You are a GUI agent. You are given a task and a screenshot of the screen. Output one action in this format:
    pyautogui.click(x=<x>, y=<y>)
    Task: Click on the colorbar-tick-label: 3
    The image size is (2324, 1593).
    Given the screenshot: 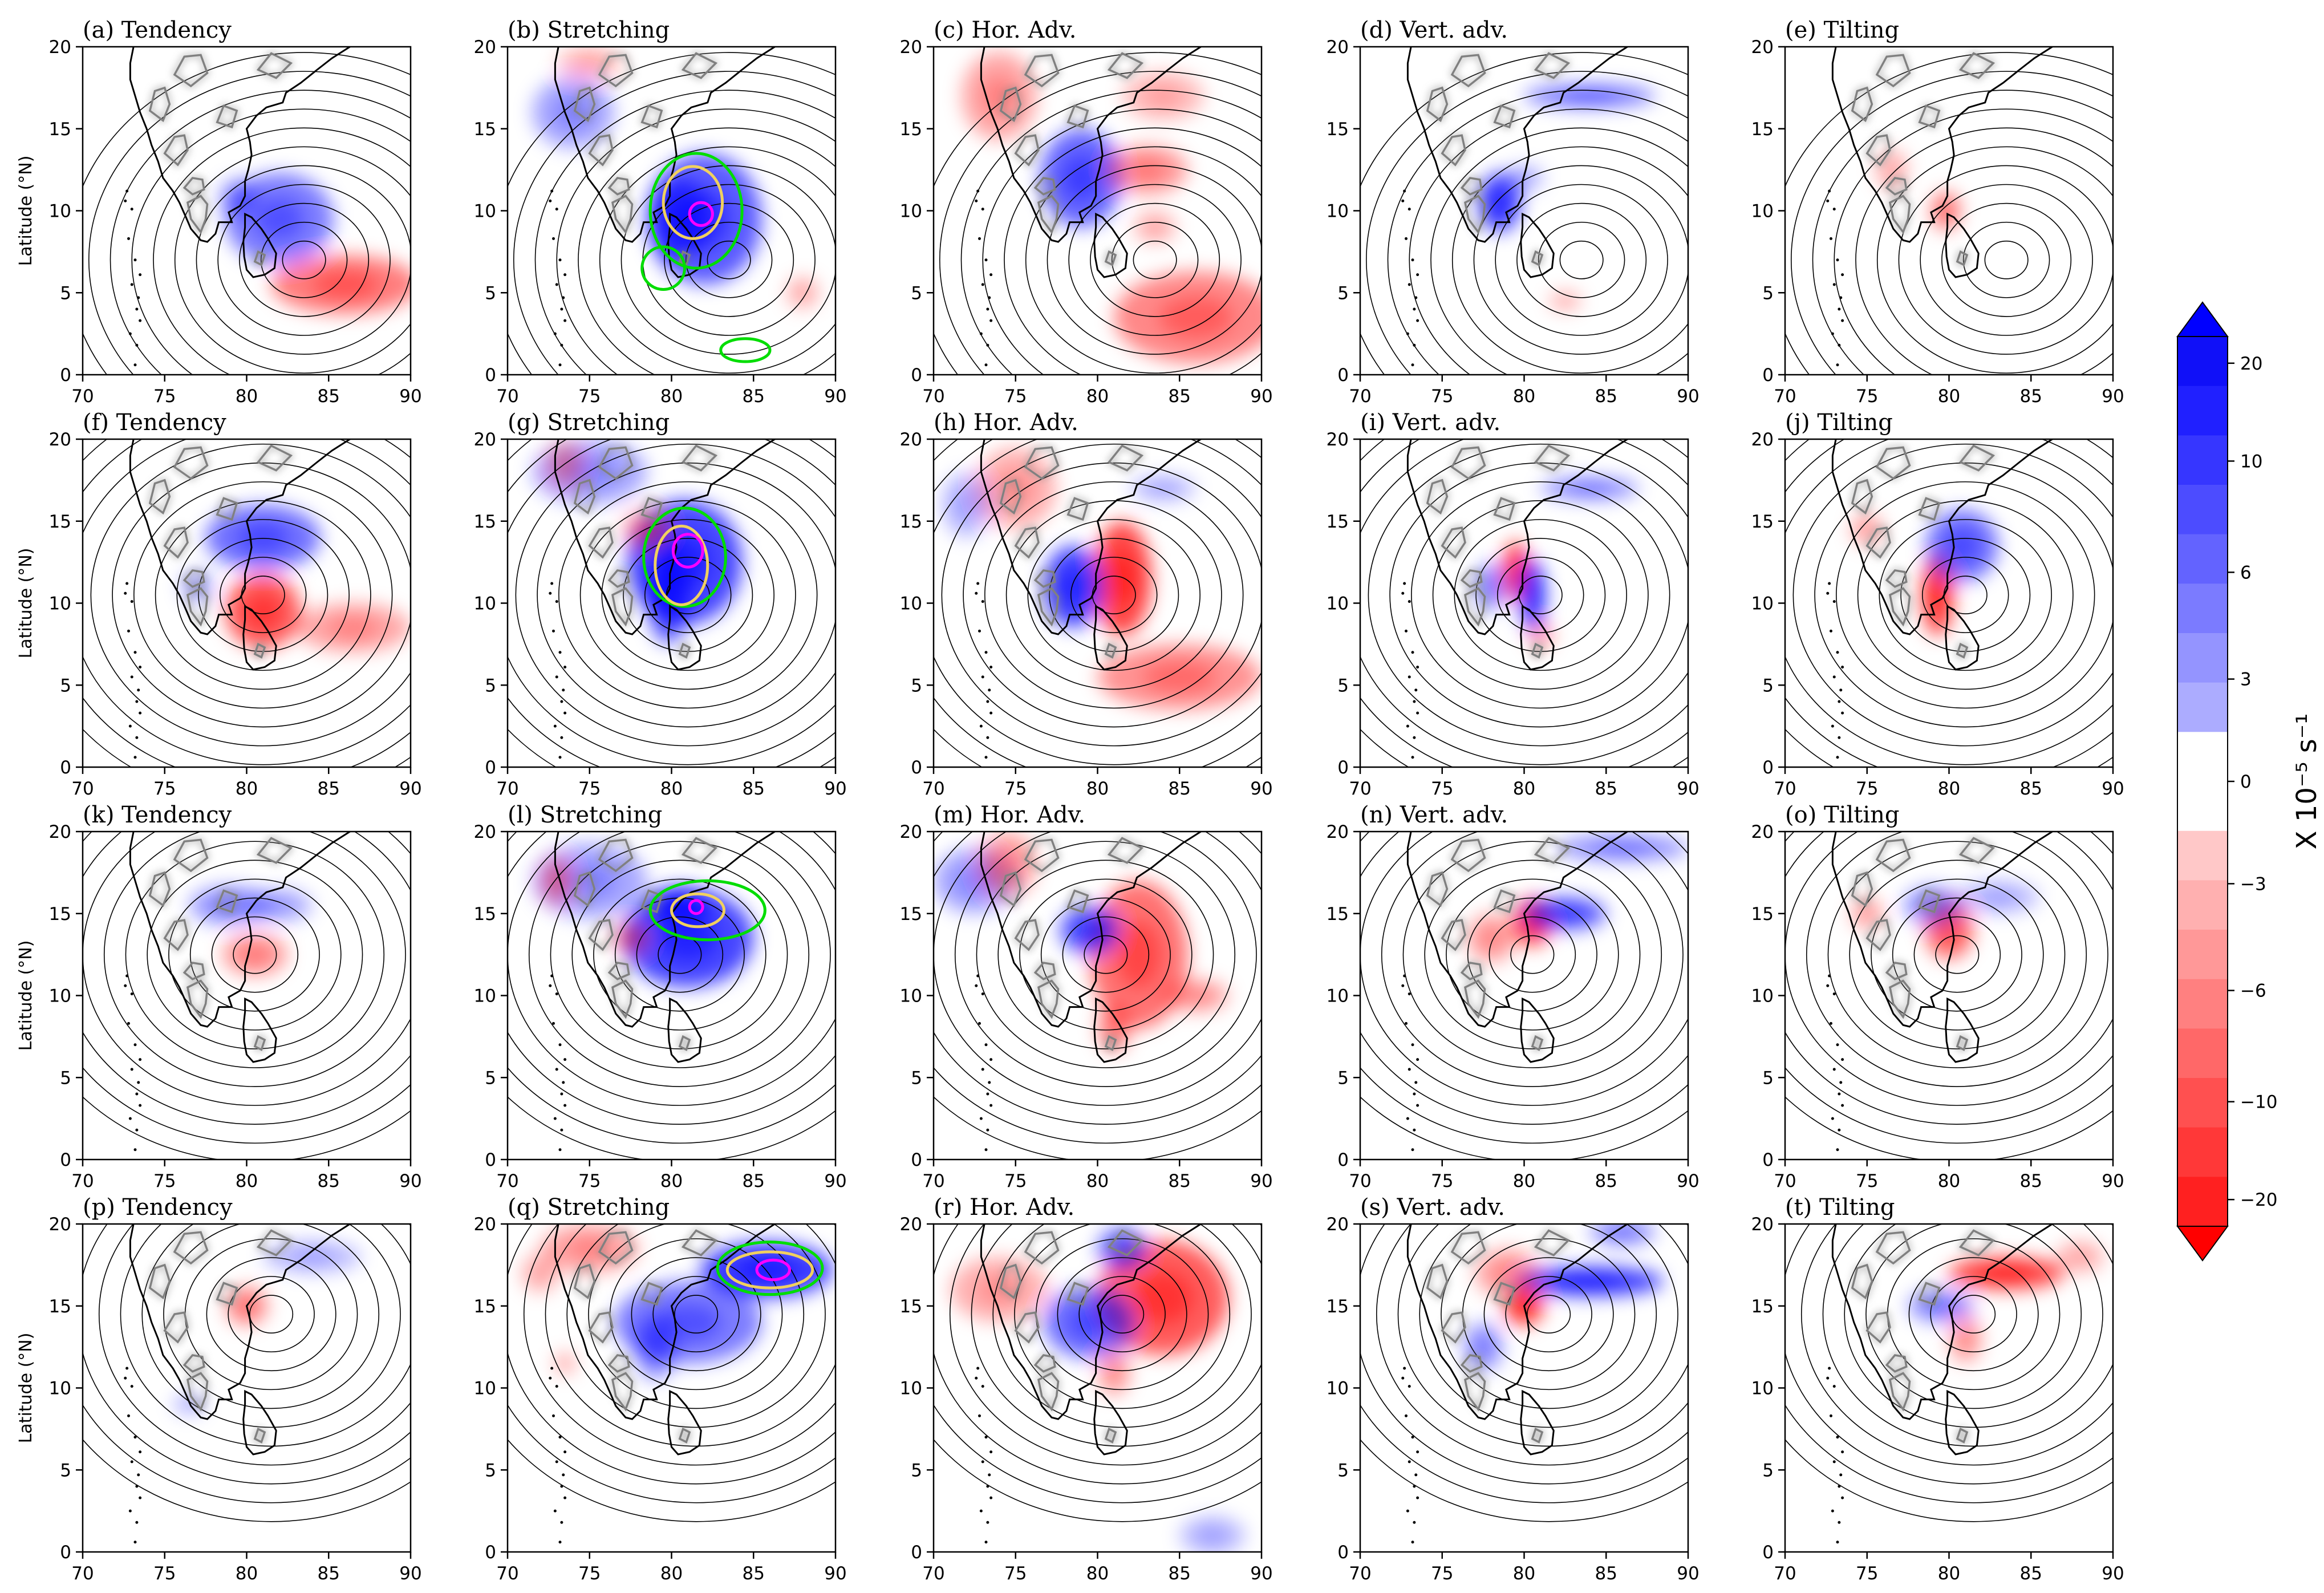 What is the action you would take?
    pyautogui.click(x=2246, y=680)
    